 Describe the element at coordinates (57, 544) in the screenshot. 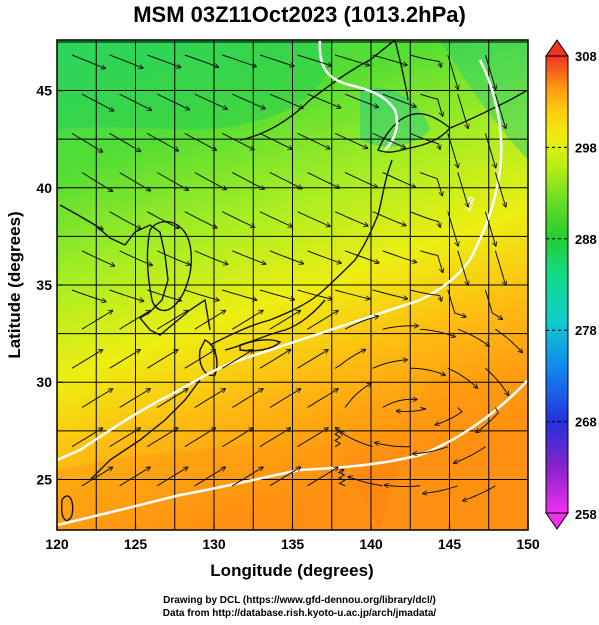

I see `x-tick-label: 120` at that location.